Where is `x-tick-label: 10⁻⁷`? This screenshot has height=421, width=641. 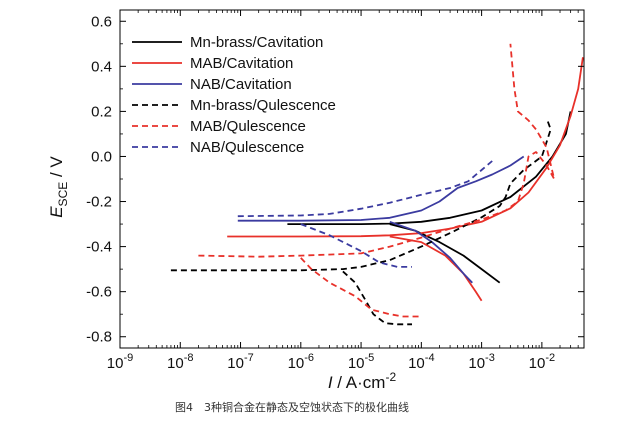 x-tick-label: 10⁻⁷ is located at coordinates (240, 362).